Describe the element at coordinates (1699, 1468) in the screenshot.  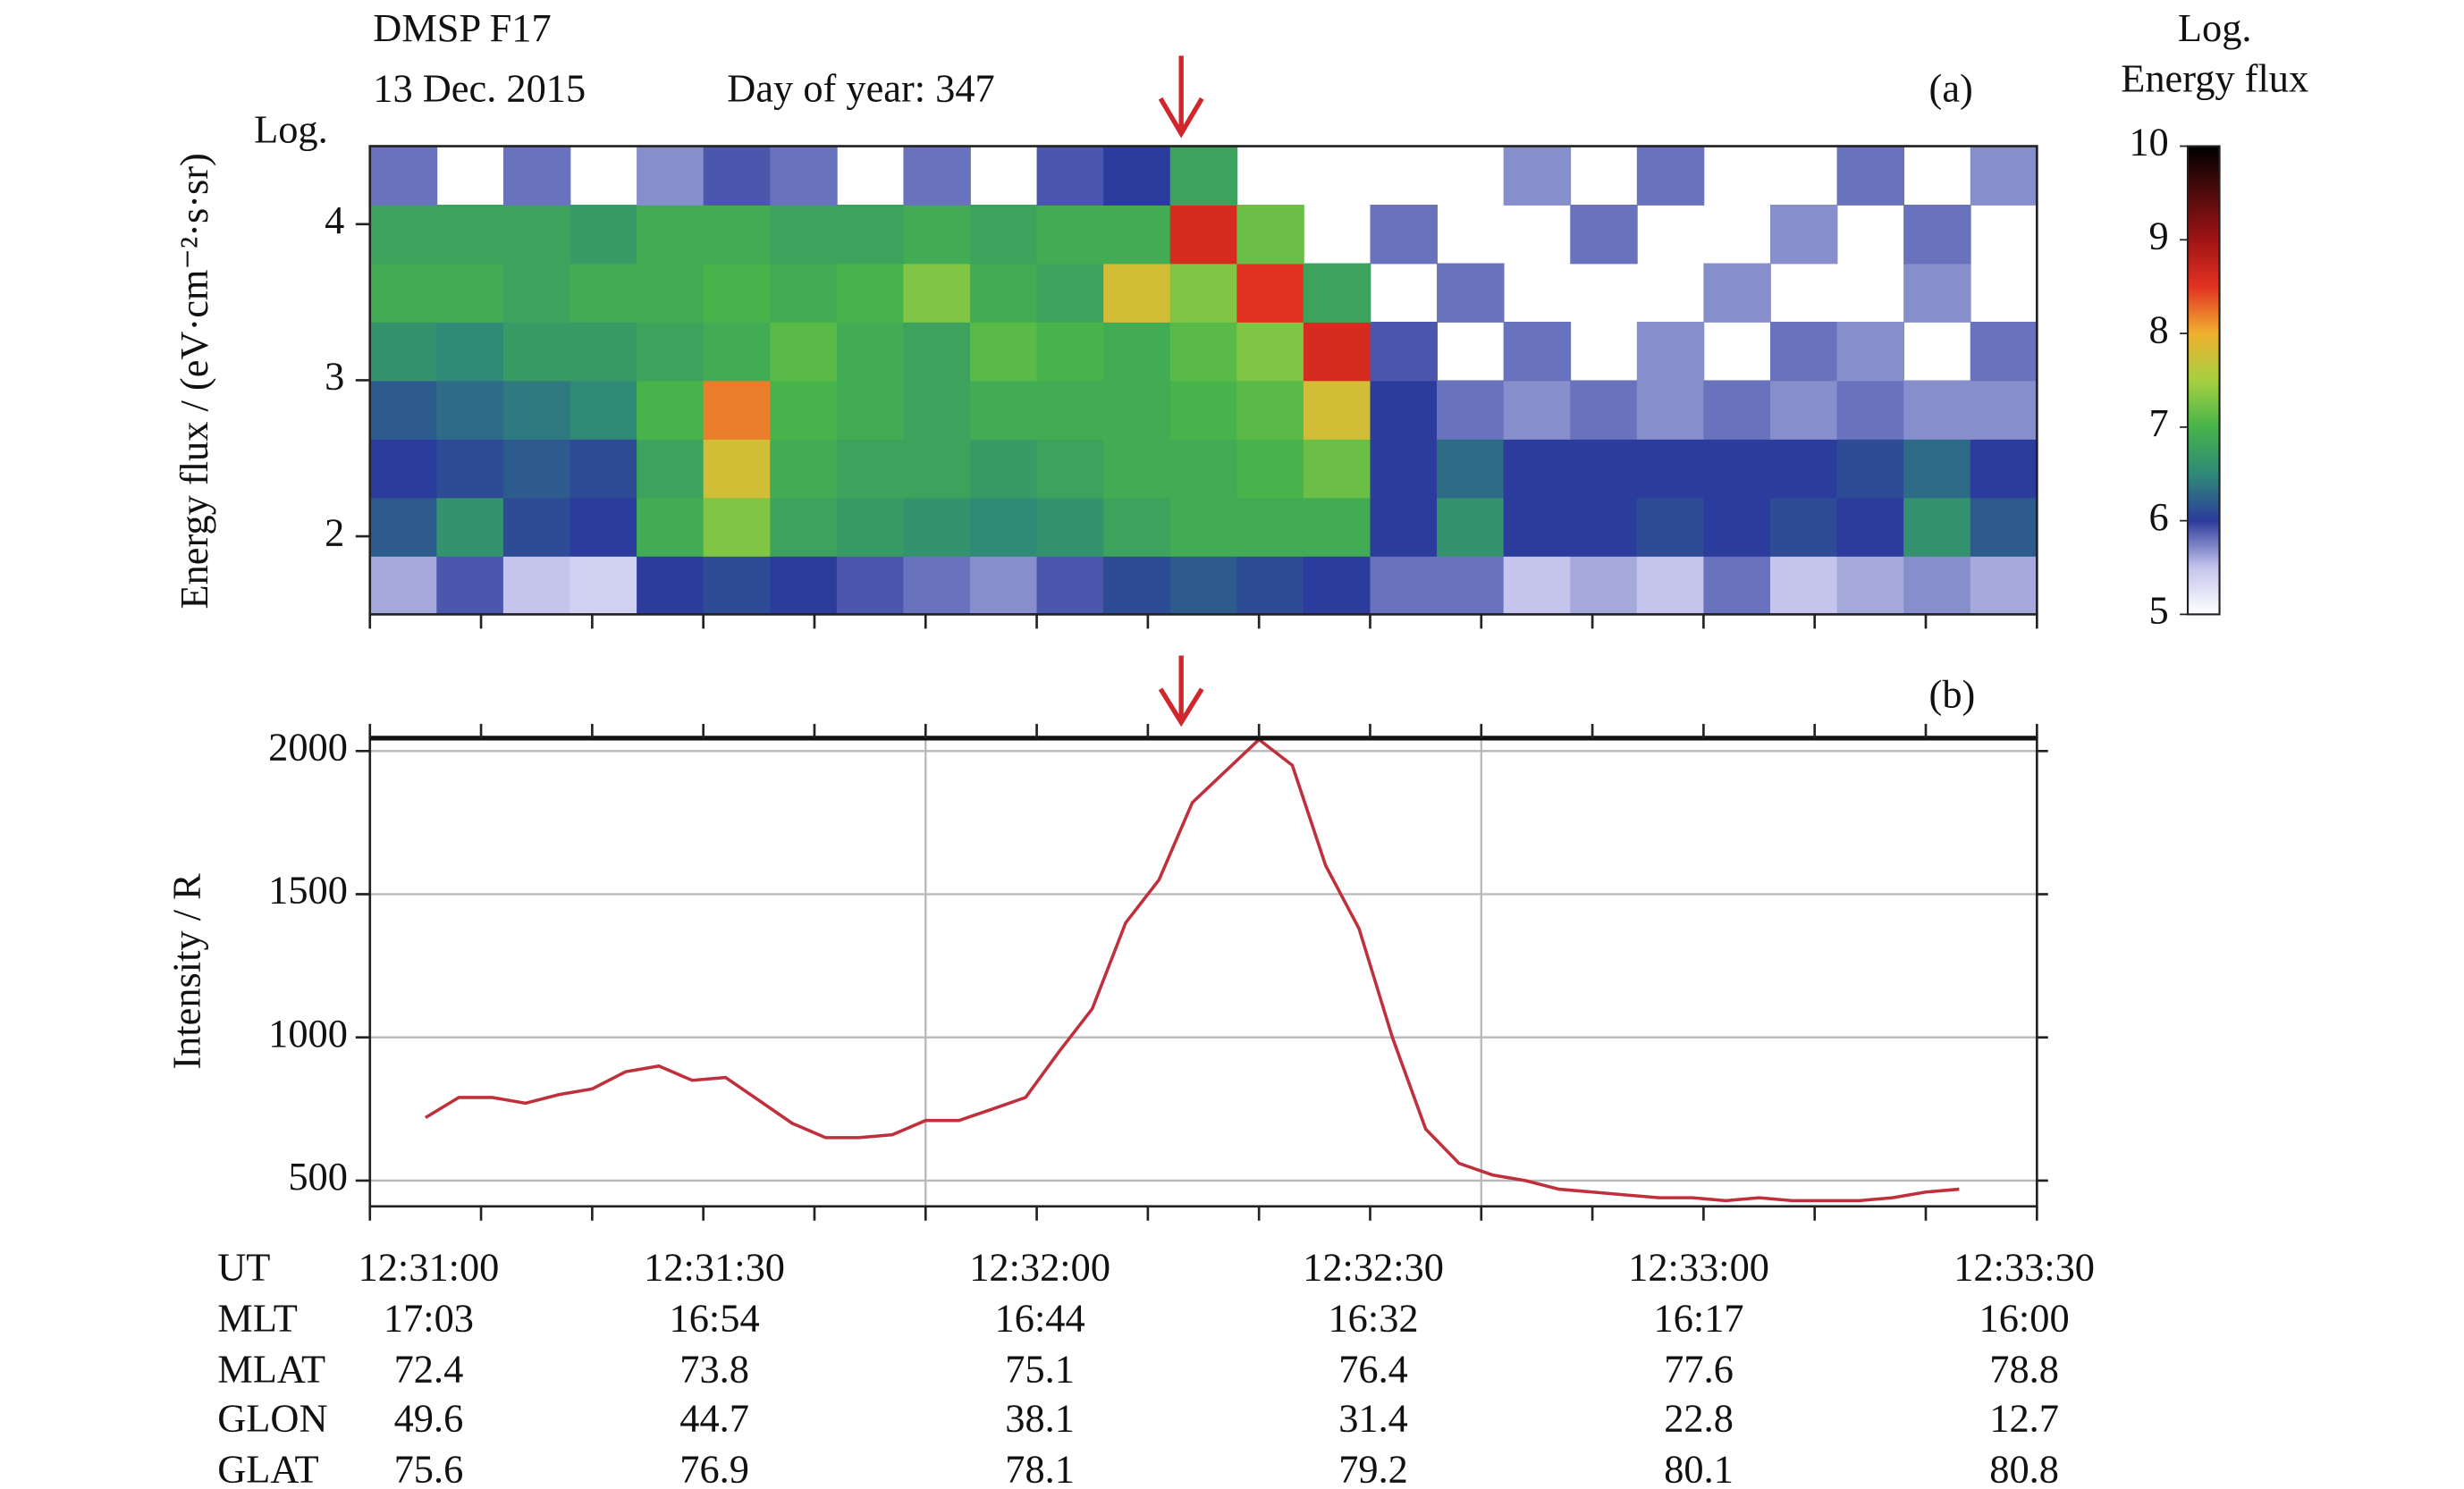
I see `table-cell: 80.1` at that location.